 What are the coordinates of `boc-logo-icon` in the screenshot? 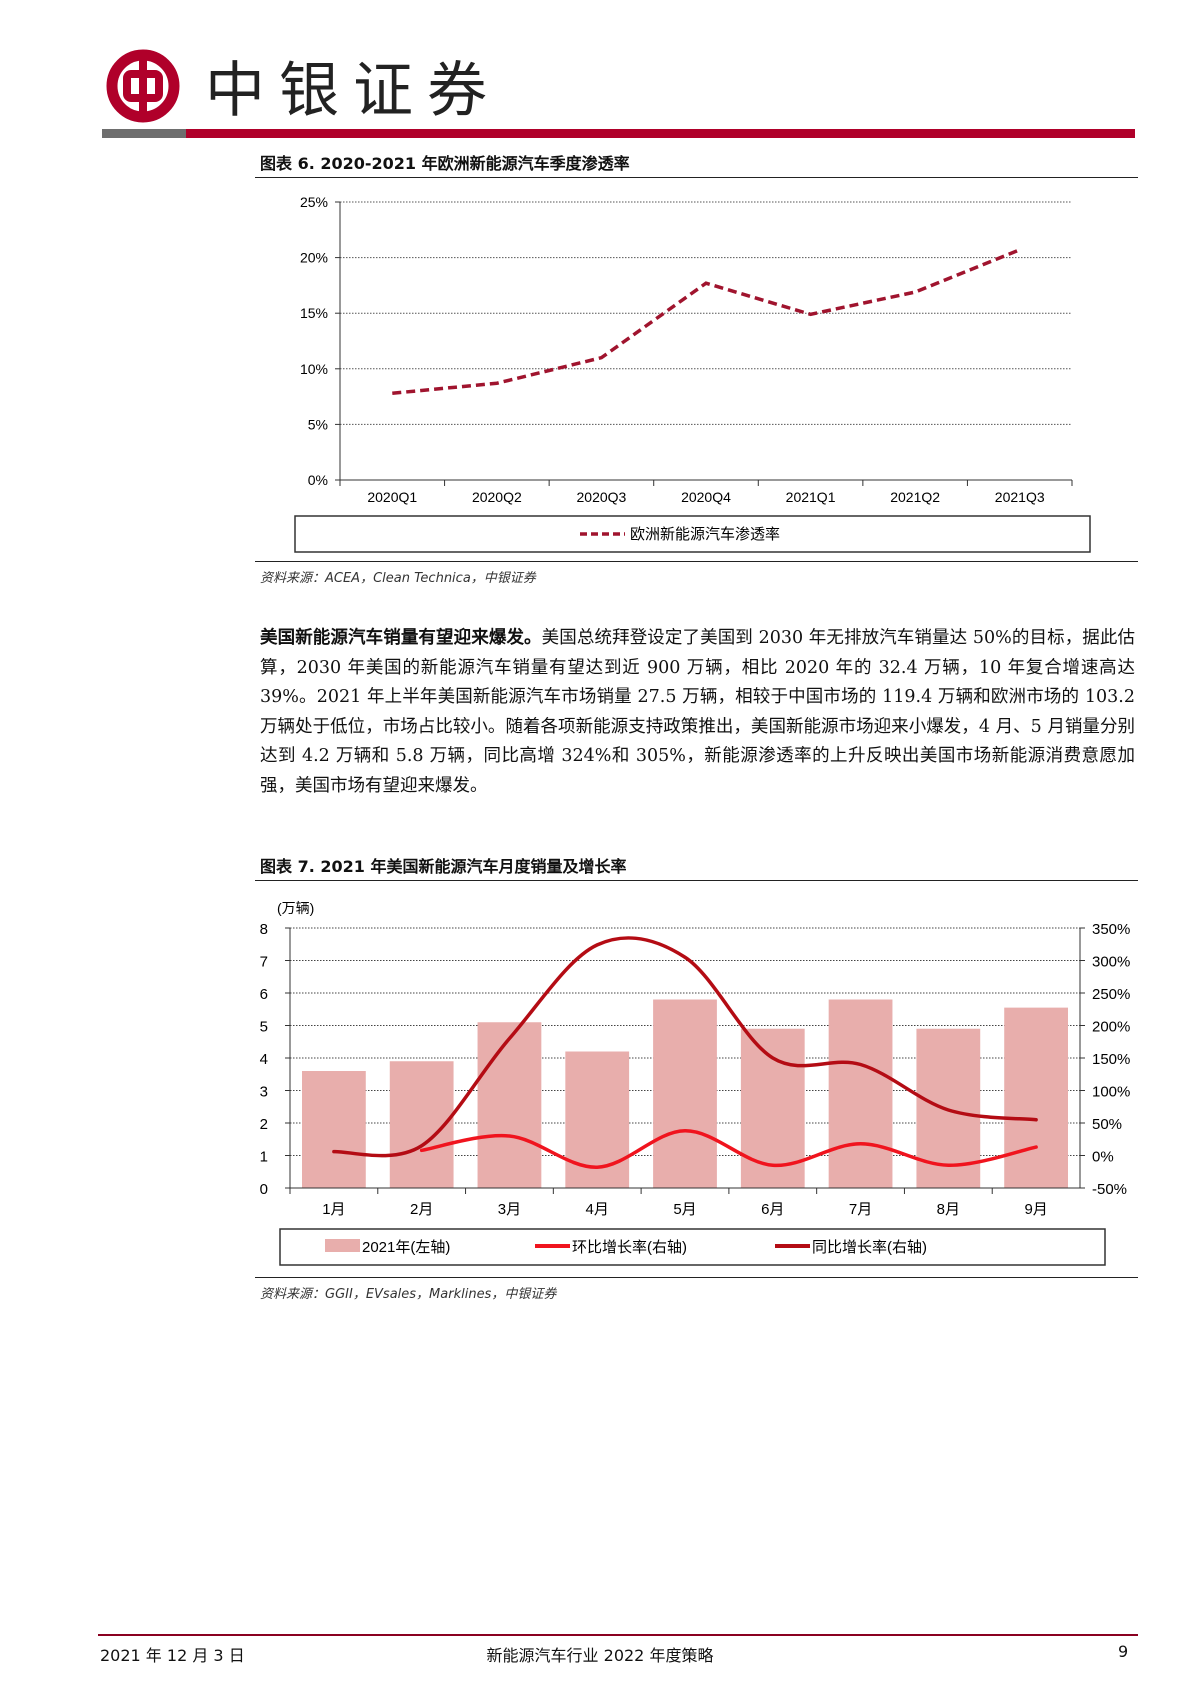 It's located at (143, 86).